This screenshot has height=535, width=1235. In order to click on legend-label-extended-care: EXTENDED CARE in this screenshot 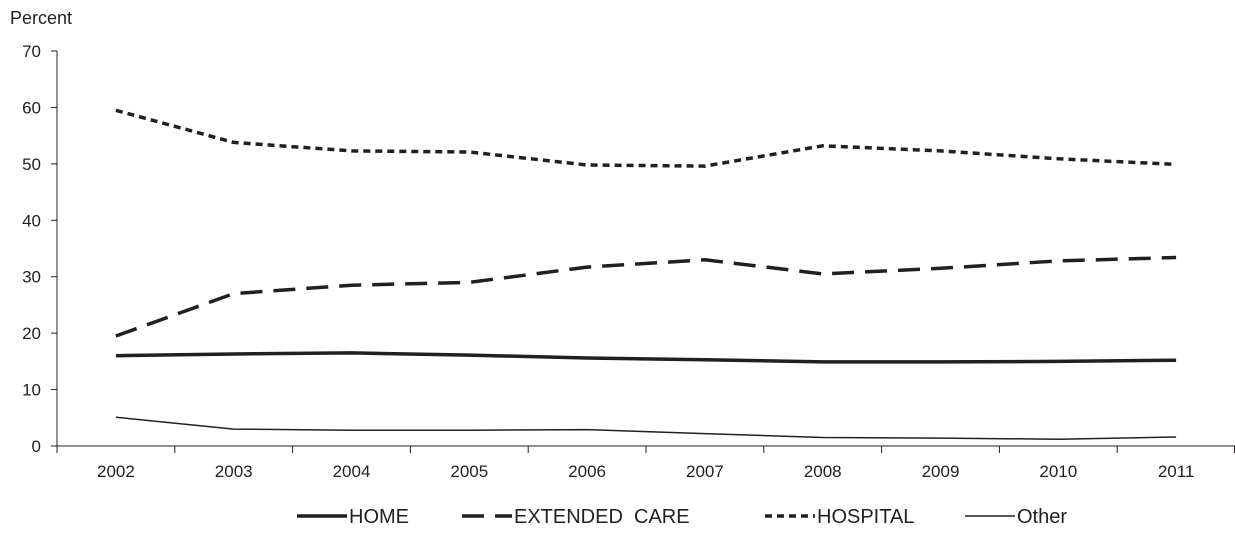, I will do `click(602, 517)`.